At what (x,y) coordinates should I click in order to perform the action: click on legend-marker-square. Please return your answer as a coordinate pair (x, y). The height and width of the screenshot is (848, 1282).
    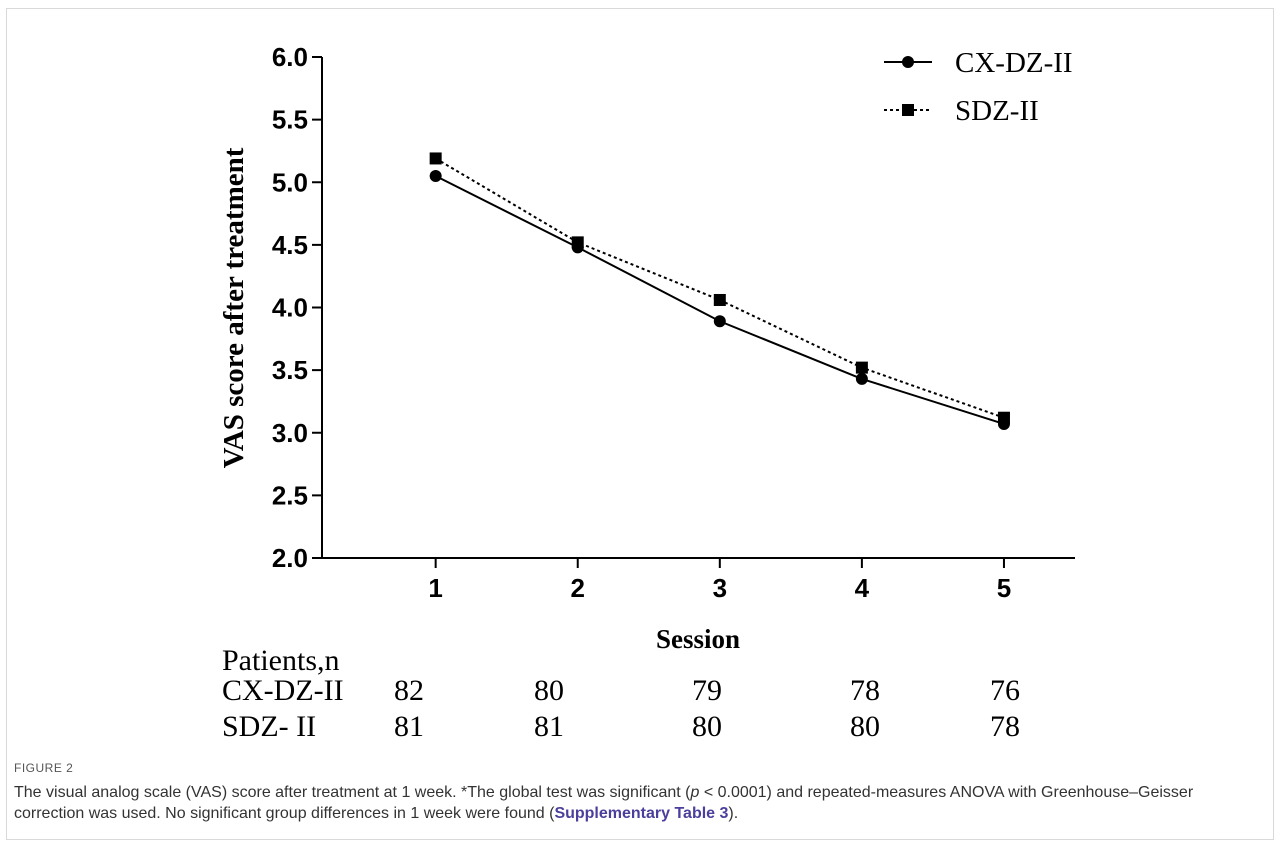
    Looking at the image, I should click on (908, 110).